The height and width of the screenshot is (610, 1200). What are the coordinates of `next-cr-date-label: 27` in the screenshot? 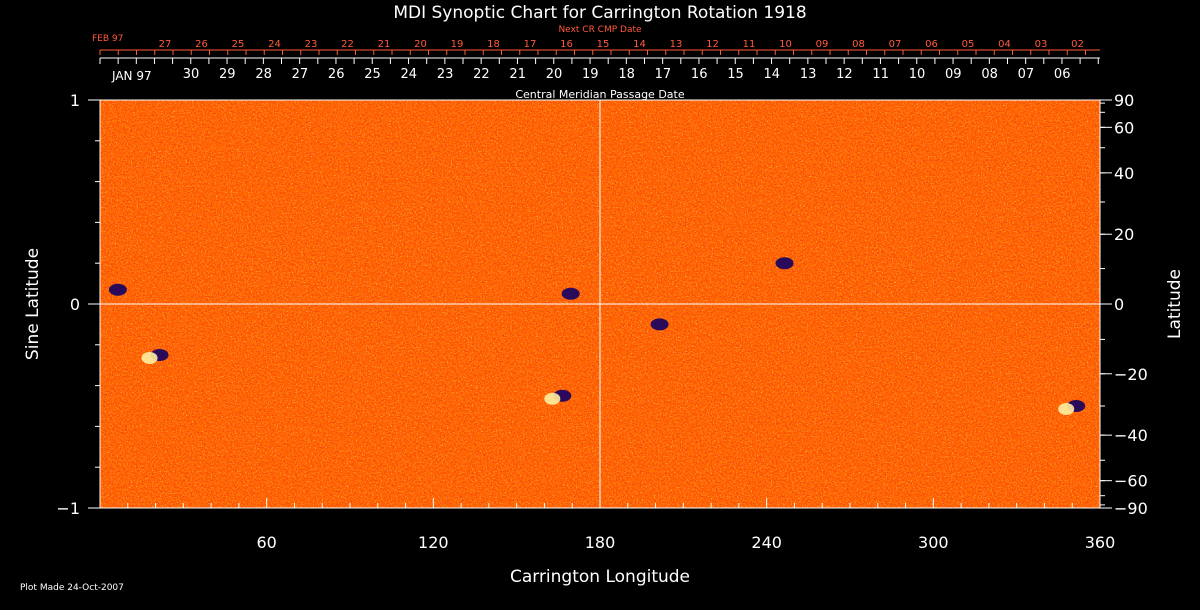 It's located at (165, 44).